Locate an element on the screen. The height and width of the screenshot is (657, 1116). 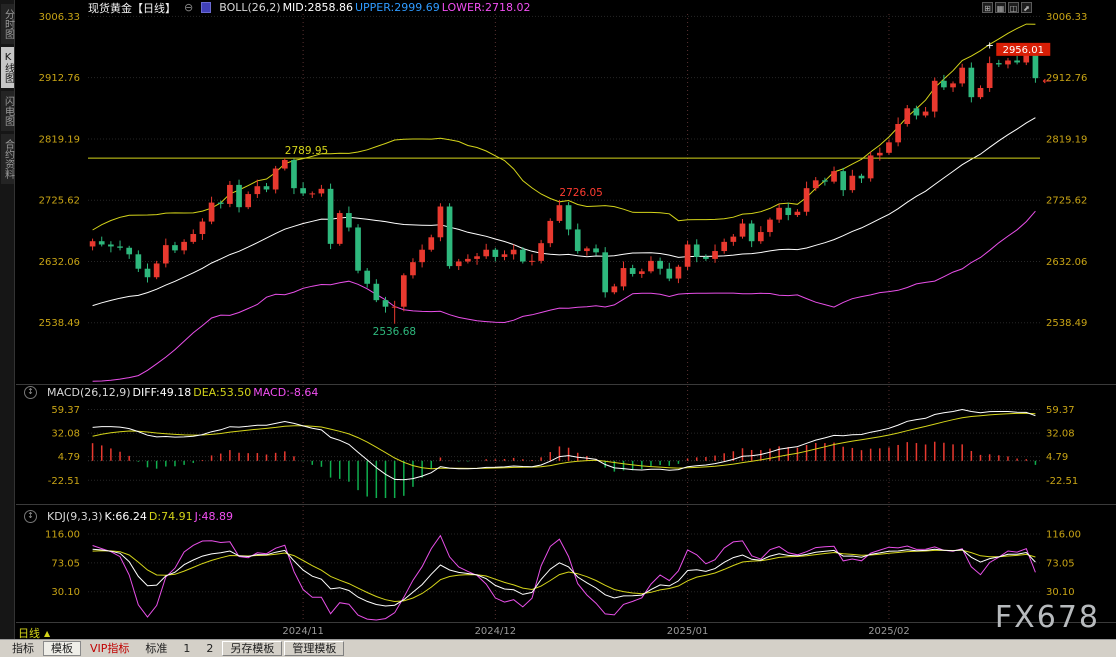
kdj-legend-part-3: J:48.89 is located at coordinates (214, 516).